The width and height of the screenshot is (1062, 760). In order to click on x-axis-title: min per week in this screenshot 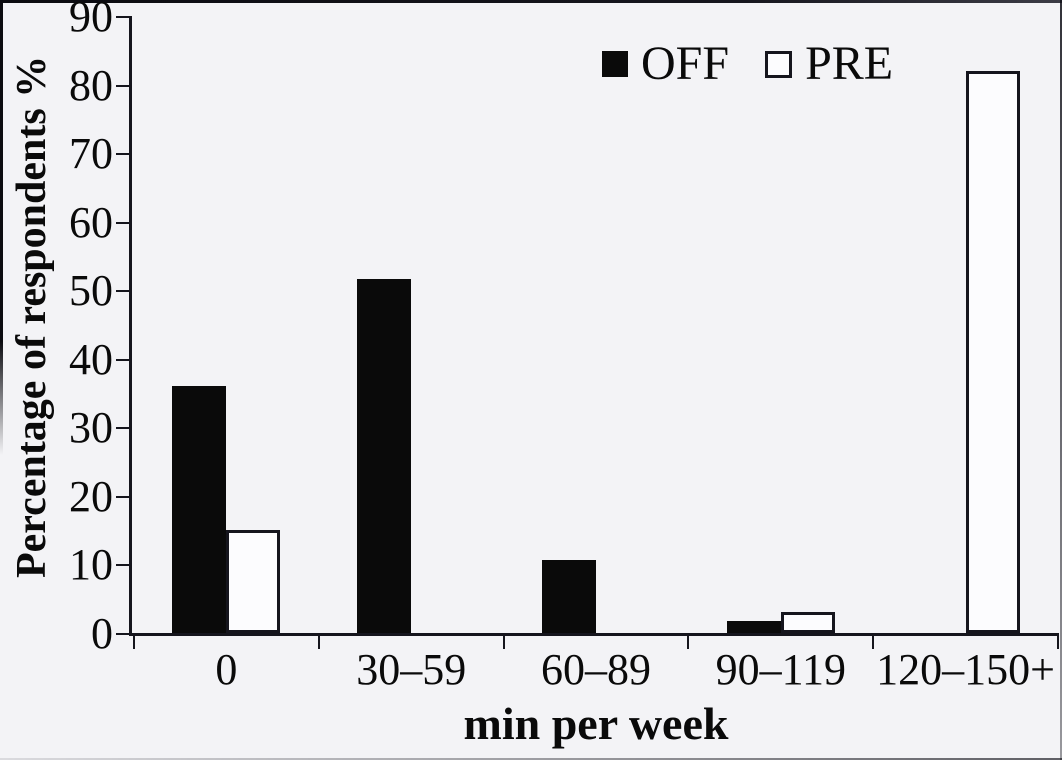, I will do `click(596, 723)`.